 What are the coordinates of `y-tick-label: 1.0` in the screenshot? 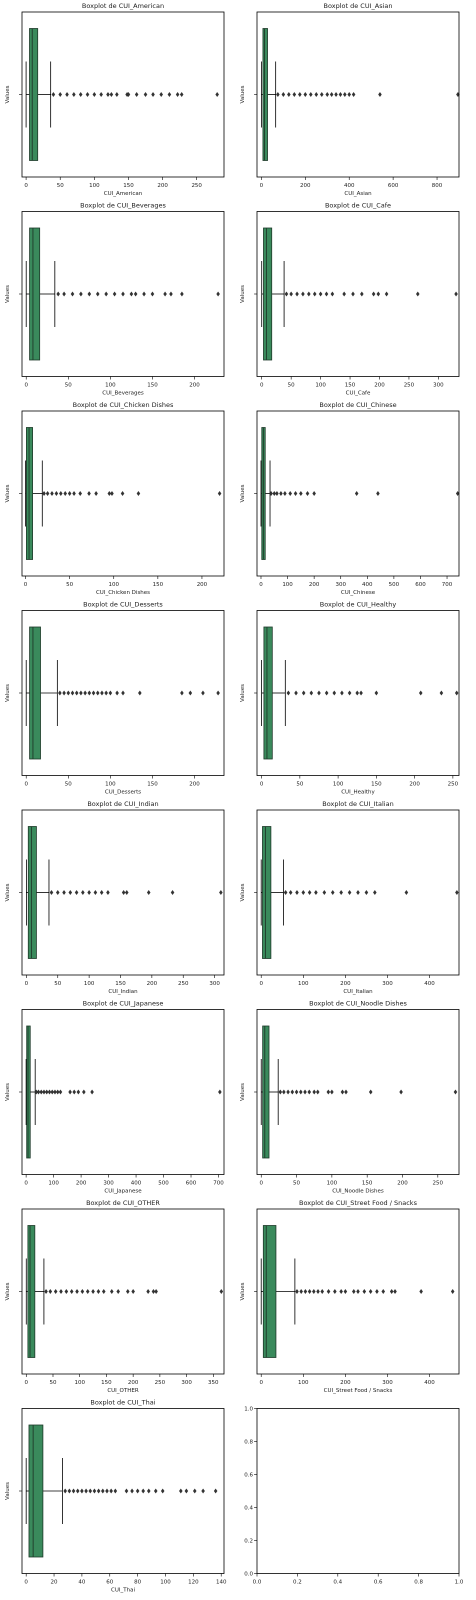 It's located at (248, 1410).